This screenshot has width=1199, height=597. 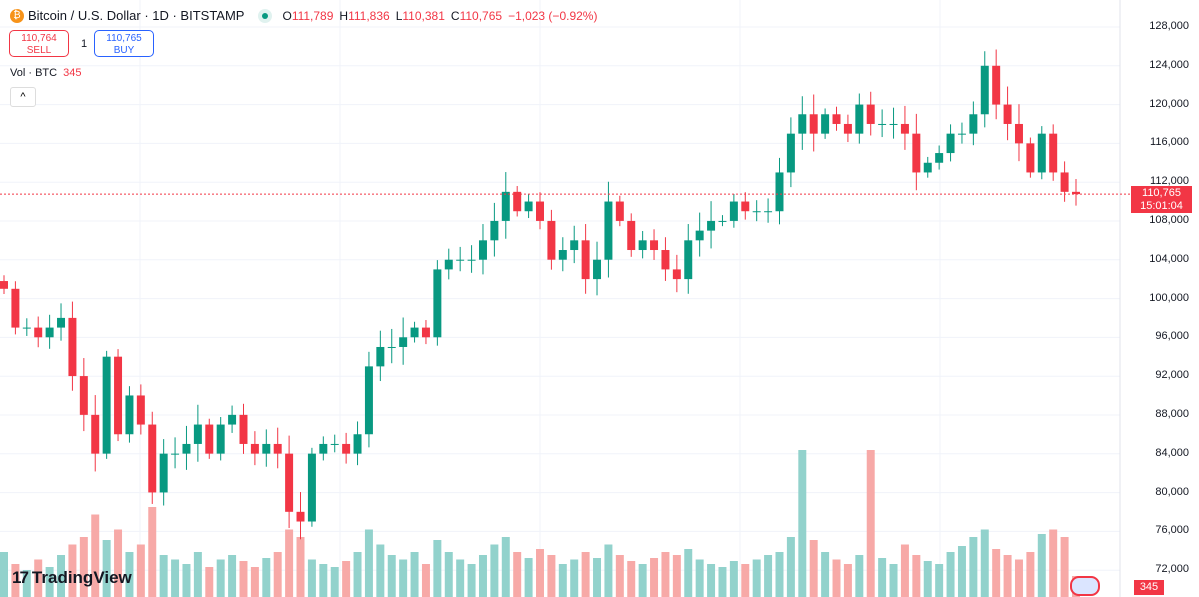 I want to click on open-label: O, so click(x=287, y=15).